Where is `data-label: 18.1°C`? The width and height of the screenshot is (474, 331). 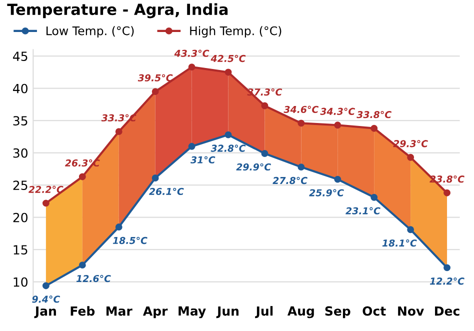 data-label: 18.1°C is located at coordinates (399, 243).